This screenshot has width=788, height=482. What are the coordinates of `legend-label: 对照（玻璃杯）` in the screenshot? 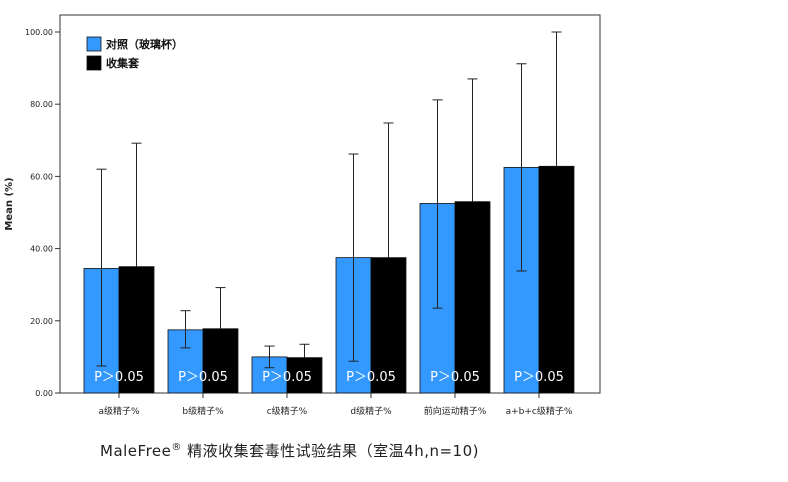 It's located at (144, 44).